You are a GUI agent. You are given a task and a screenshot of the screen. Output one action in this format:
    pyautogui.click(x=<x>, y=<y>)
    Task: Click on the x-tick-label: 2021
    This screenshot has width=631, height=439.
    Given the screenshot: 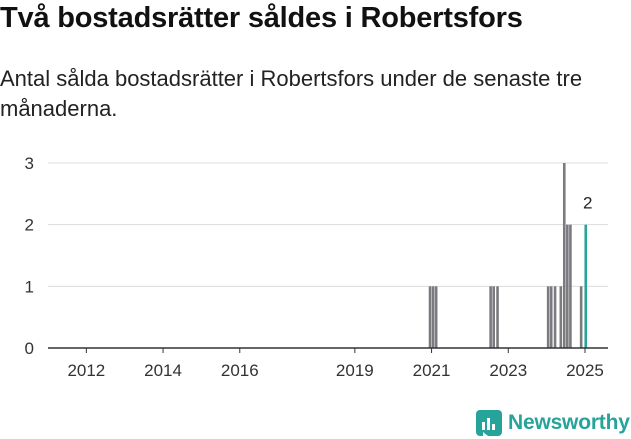 What is the action you would take?
    pyautogui.click(x=432, y=370)
    